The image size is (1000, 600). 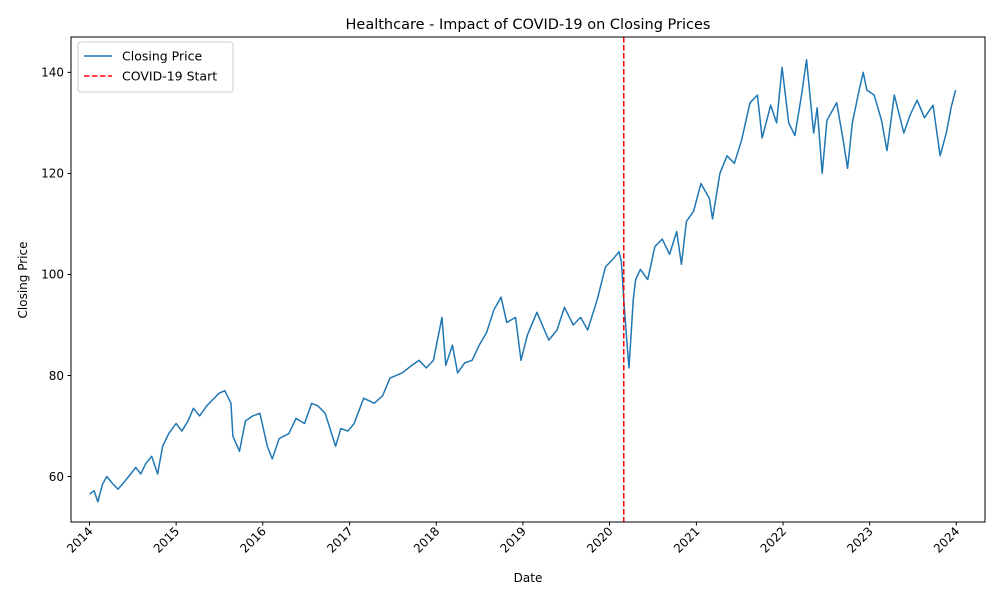 I want to click on legend: Closing Price COVID-19 Start, so click(x=155, y=67).